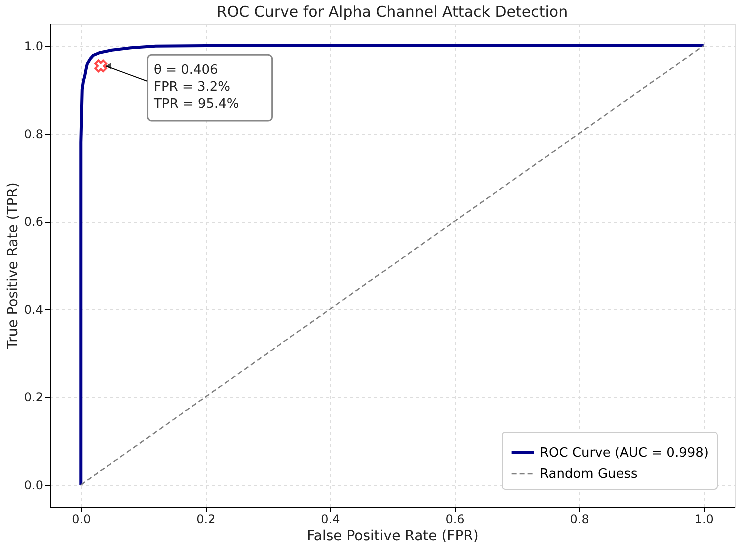  I want to click on y-tick-label: 0.2, so click(34, 397).